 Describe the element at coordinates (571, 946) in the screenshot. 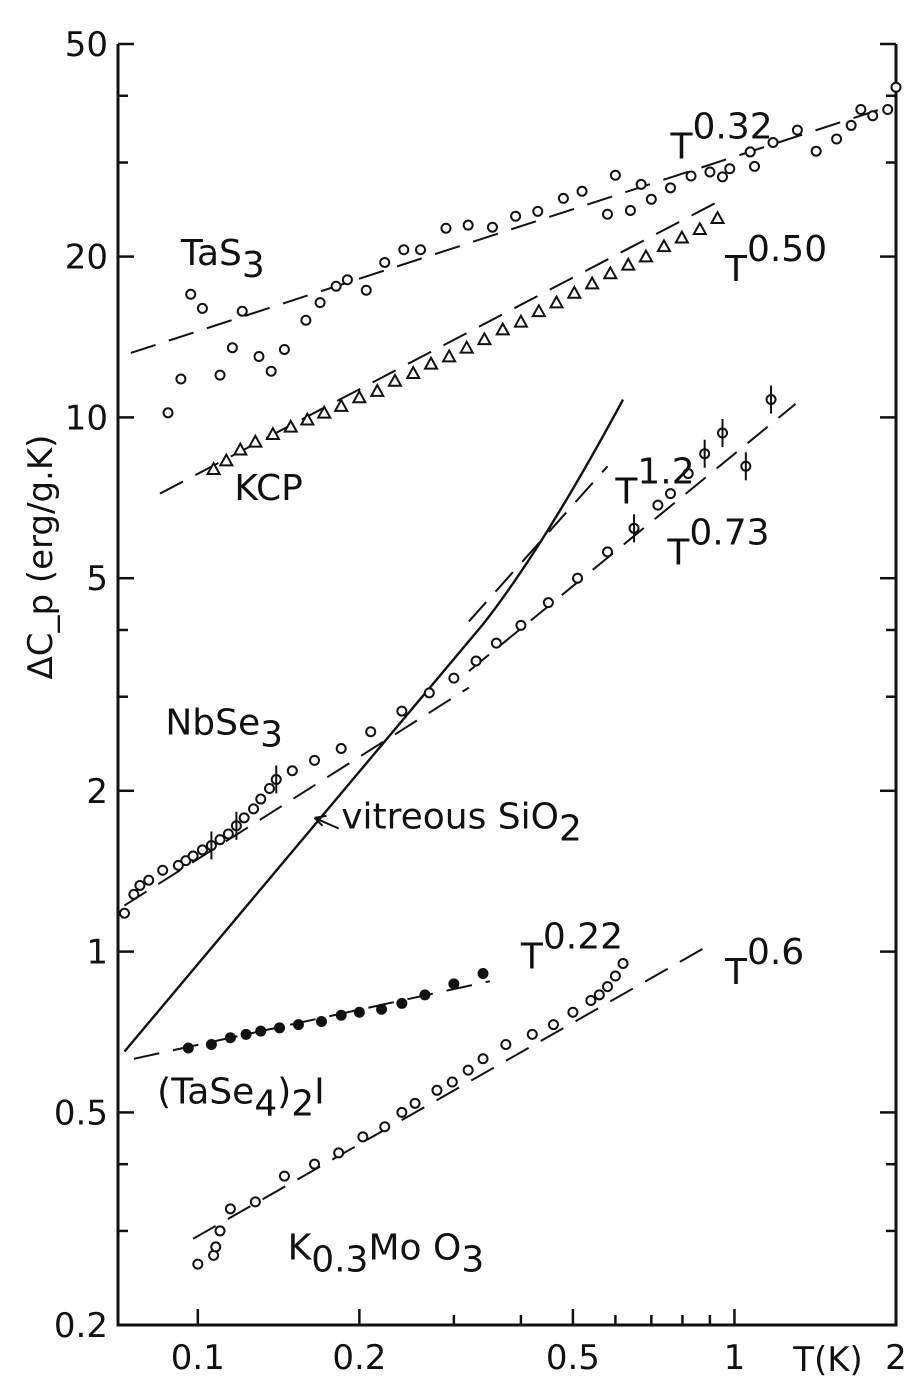

I see `lbl-t022: T0.22` at that location.